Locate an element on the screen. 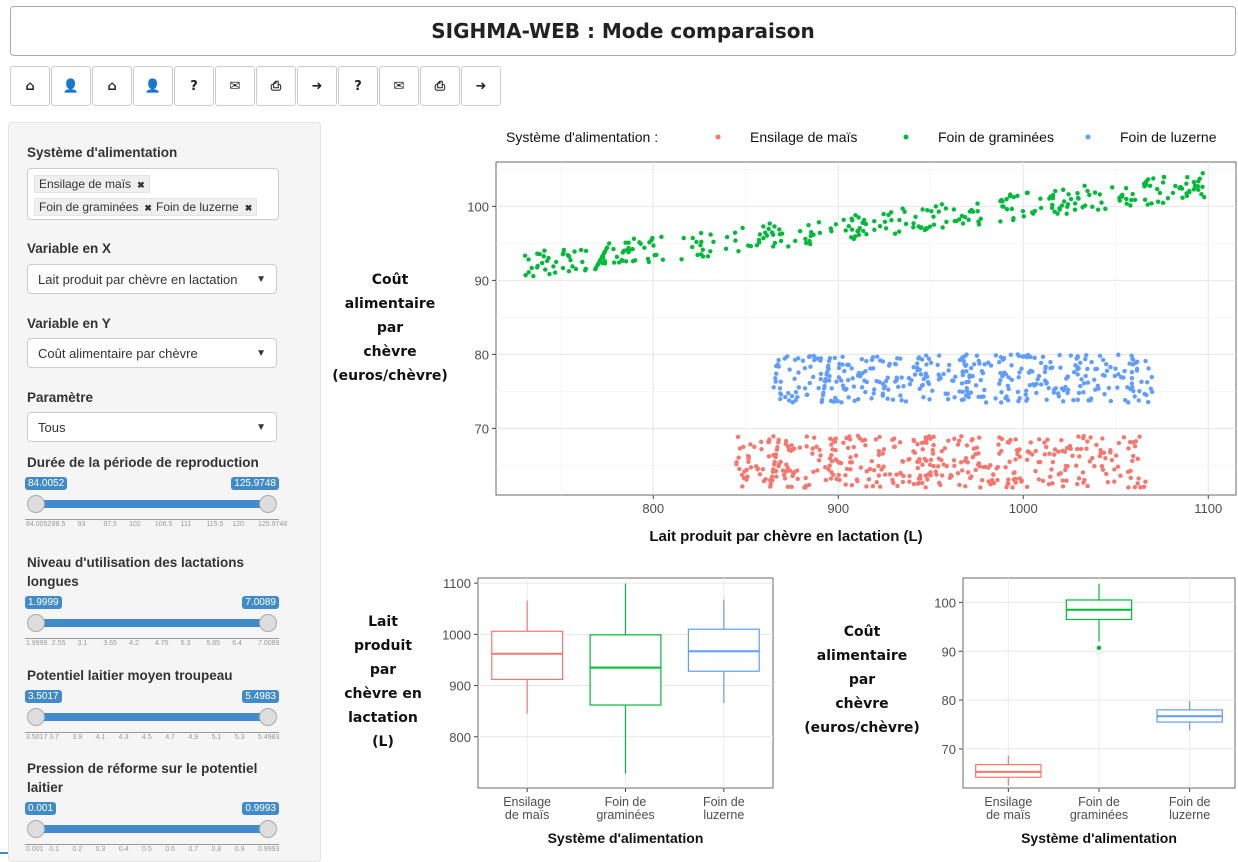  var-y-select: Coût alimentaire par chèvre ▼ is located at coordinates (152, 353).